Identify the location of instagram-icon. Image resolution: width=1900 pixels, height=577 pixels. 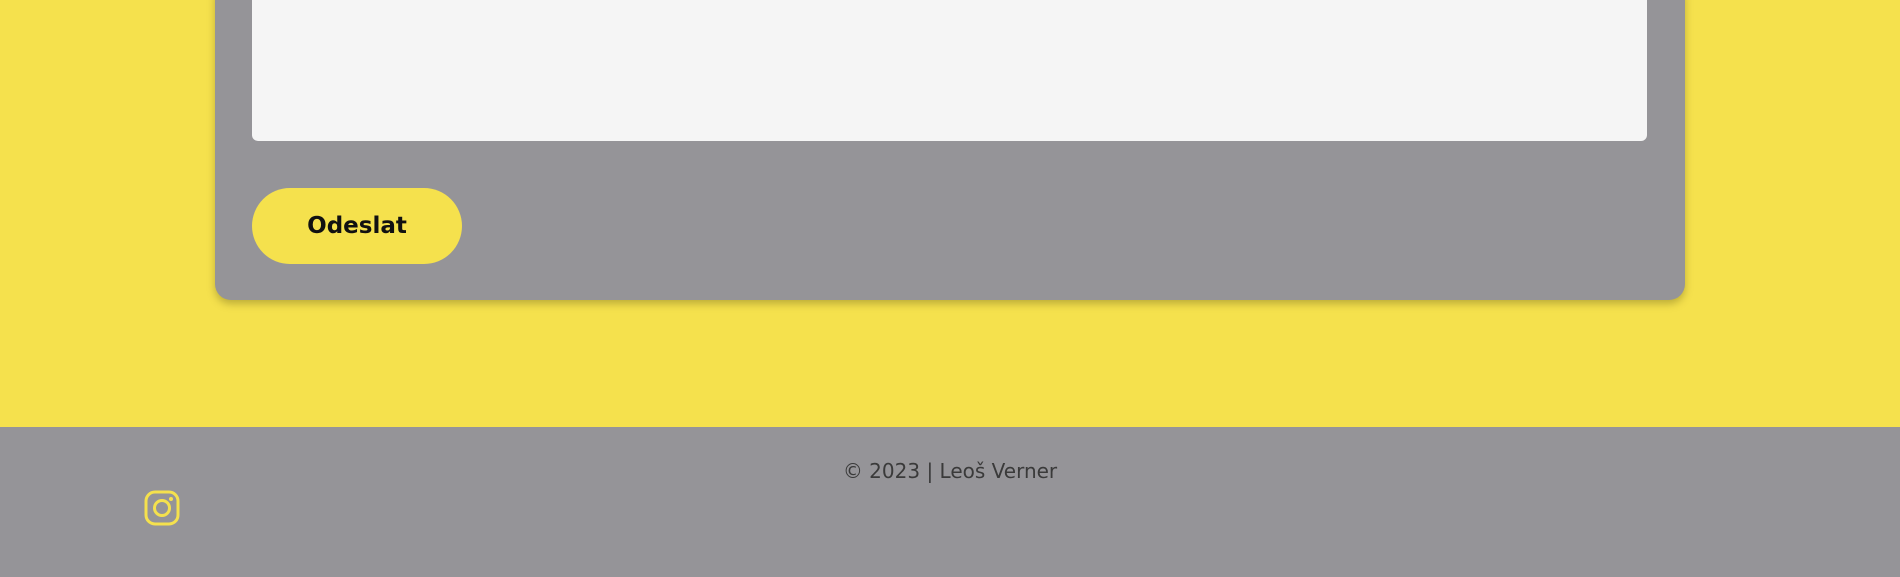
(162, 508).